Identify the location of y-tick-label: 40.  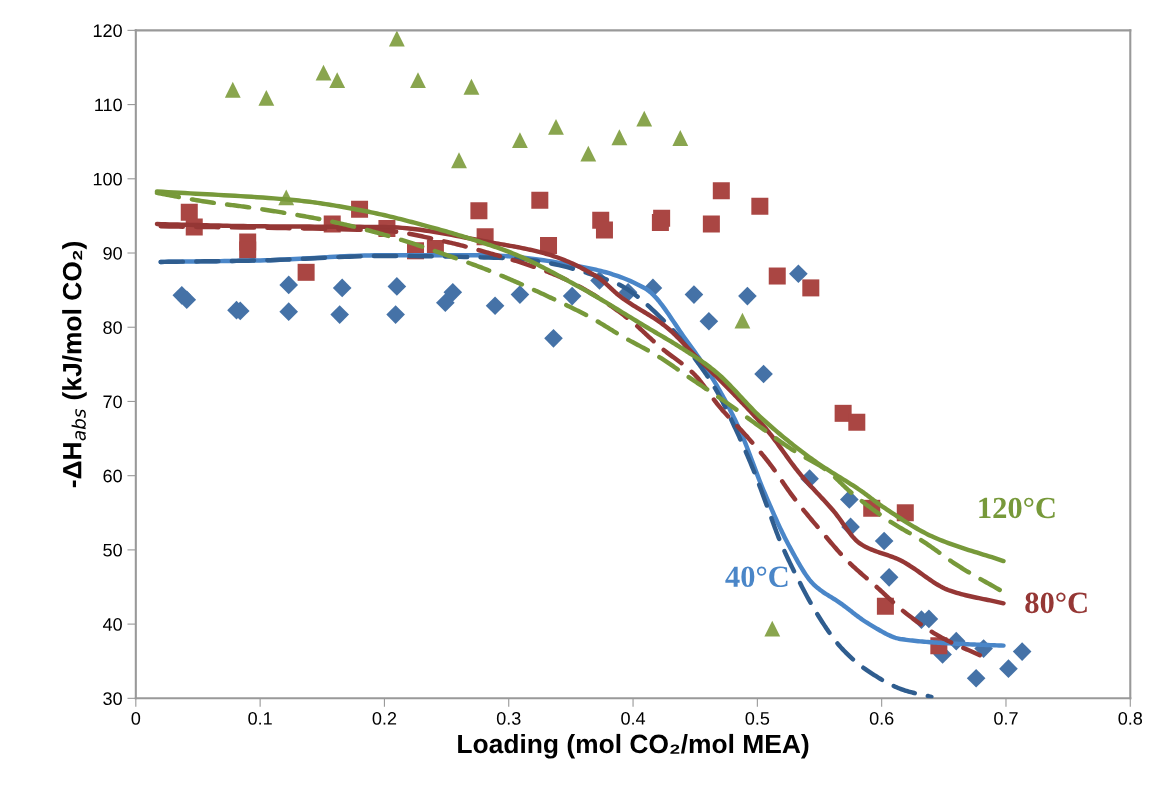
(112, 624).